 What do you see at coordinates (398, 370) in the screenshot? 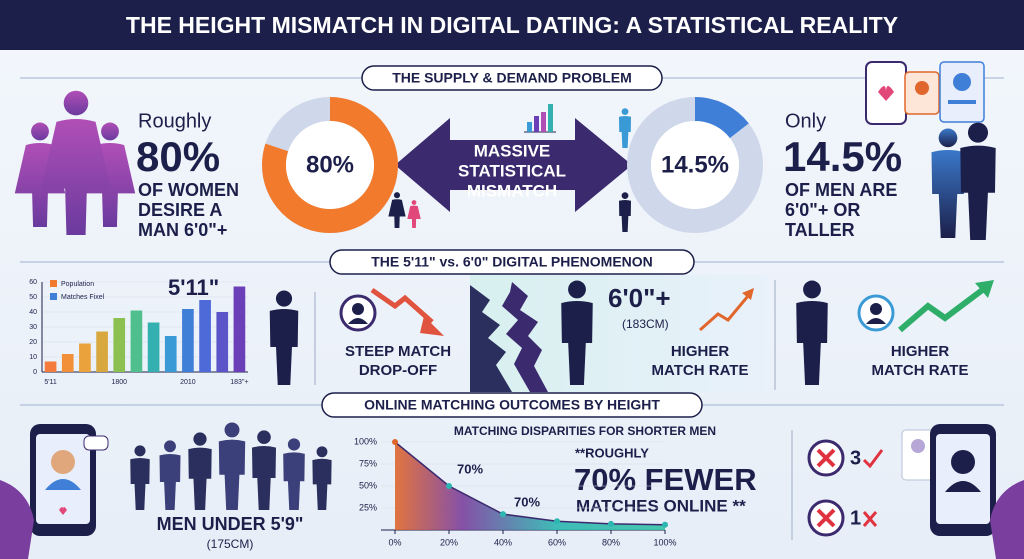
I see `panel-text: DROP-OFF` at bounding box center [398, 370].